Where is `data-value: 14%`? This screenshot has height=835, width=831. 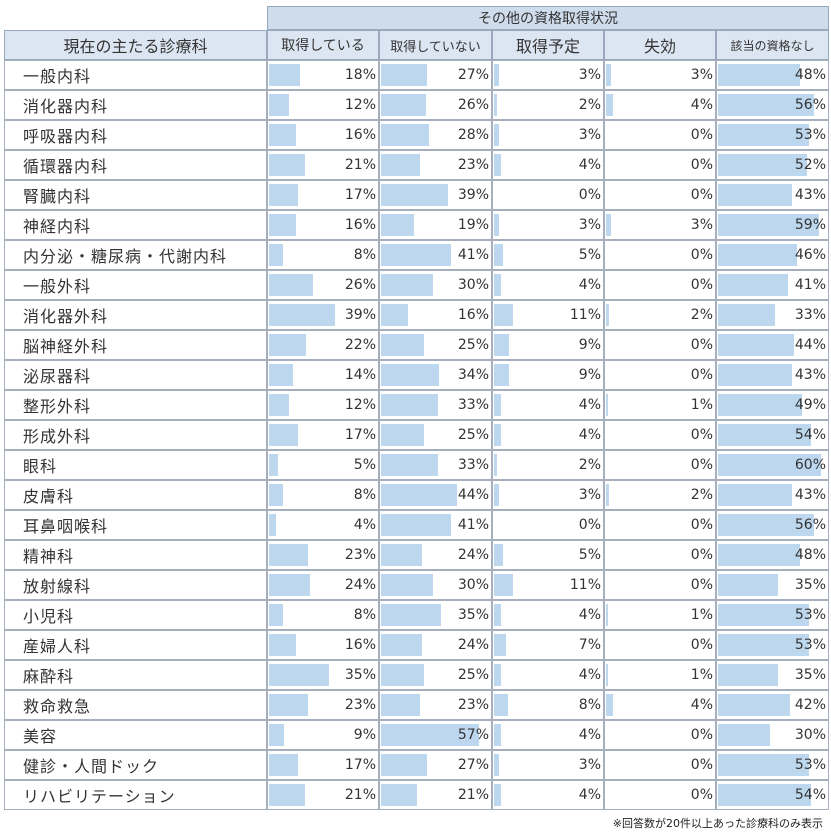
data-value: 14% is located at coordinates (360, 375).